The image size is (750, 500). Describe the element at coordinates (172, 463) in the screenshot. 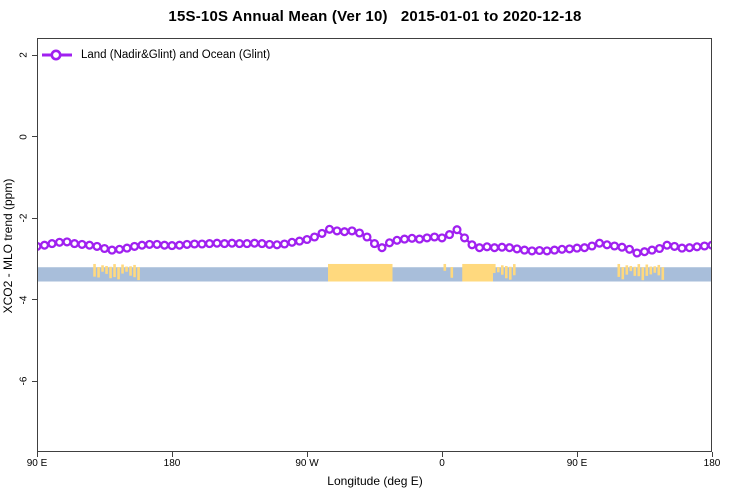

I see `x-tick-label: 180` at that location.